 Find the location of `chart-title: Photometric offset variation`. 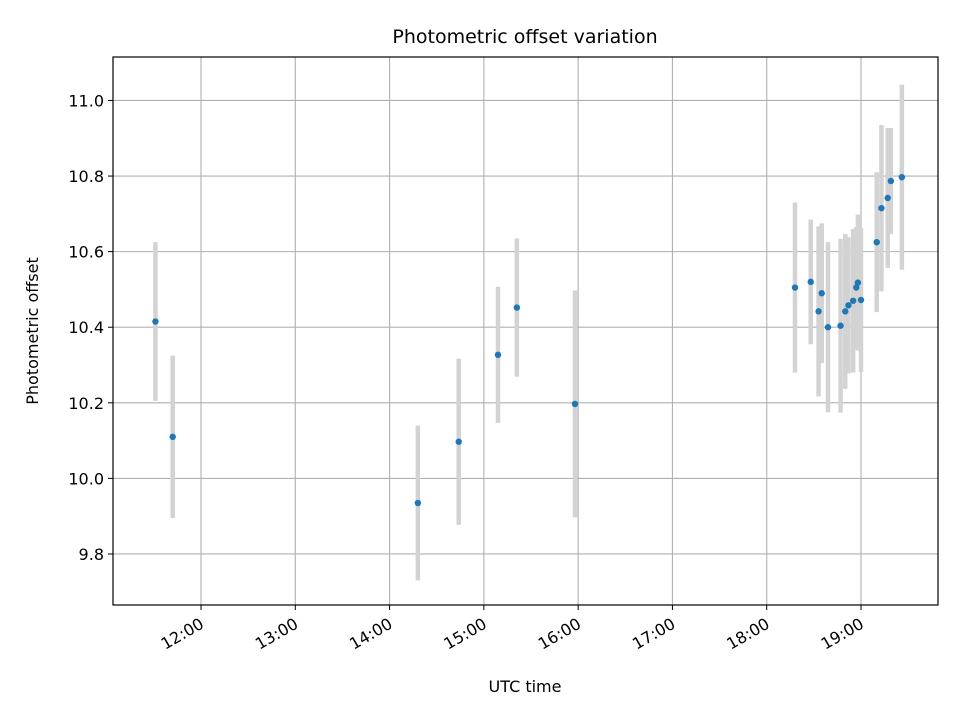

chart-title: Photometric offset variation is located at coordinates (524, 37).